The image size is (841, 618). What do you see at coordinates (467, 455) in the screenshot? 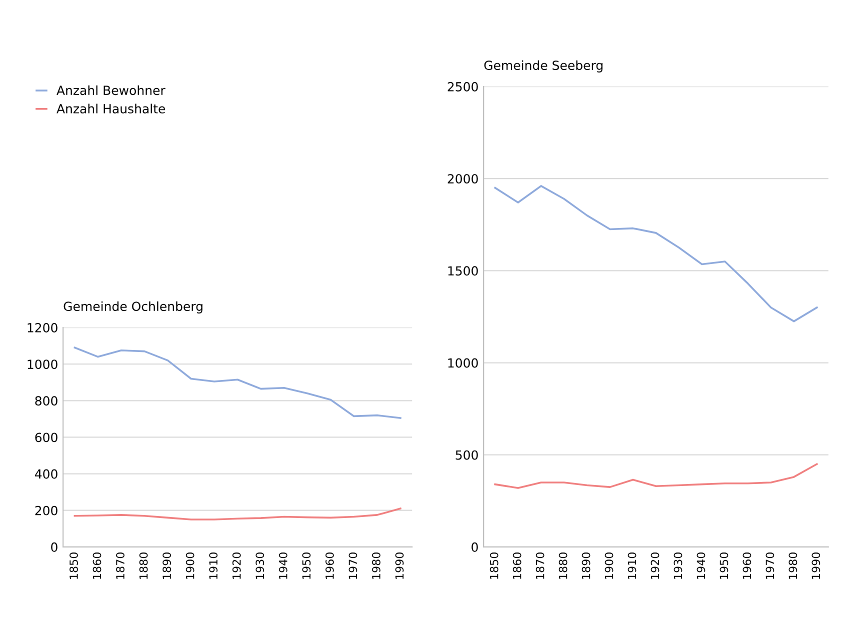
I see `y-tick-label: 500` at bounding box center [467, 455].